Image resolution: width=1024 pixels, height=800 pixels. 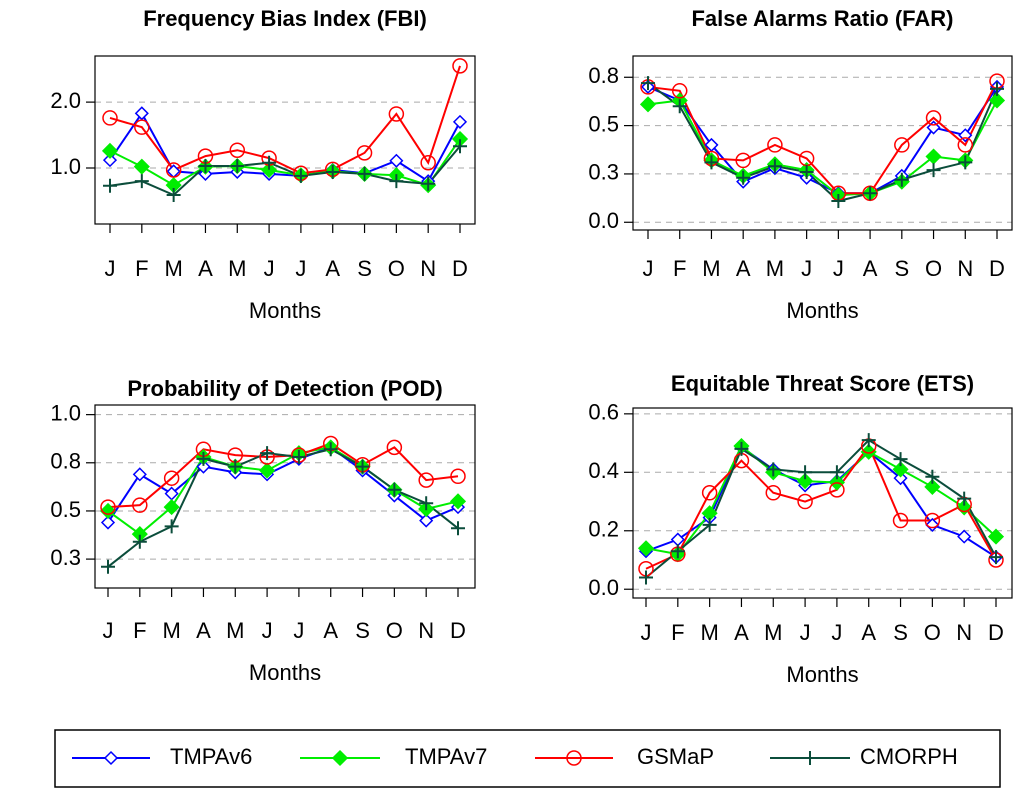 What do you see at coordinates (603, 587) in the screenshot?
I see `y-tick-label: 0.0` at bounding box center [603, 587].